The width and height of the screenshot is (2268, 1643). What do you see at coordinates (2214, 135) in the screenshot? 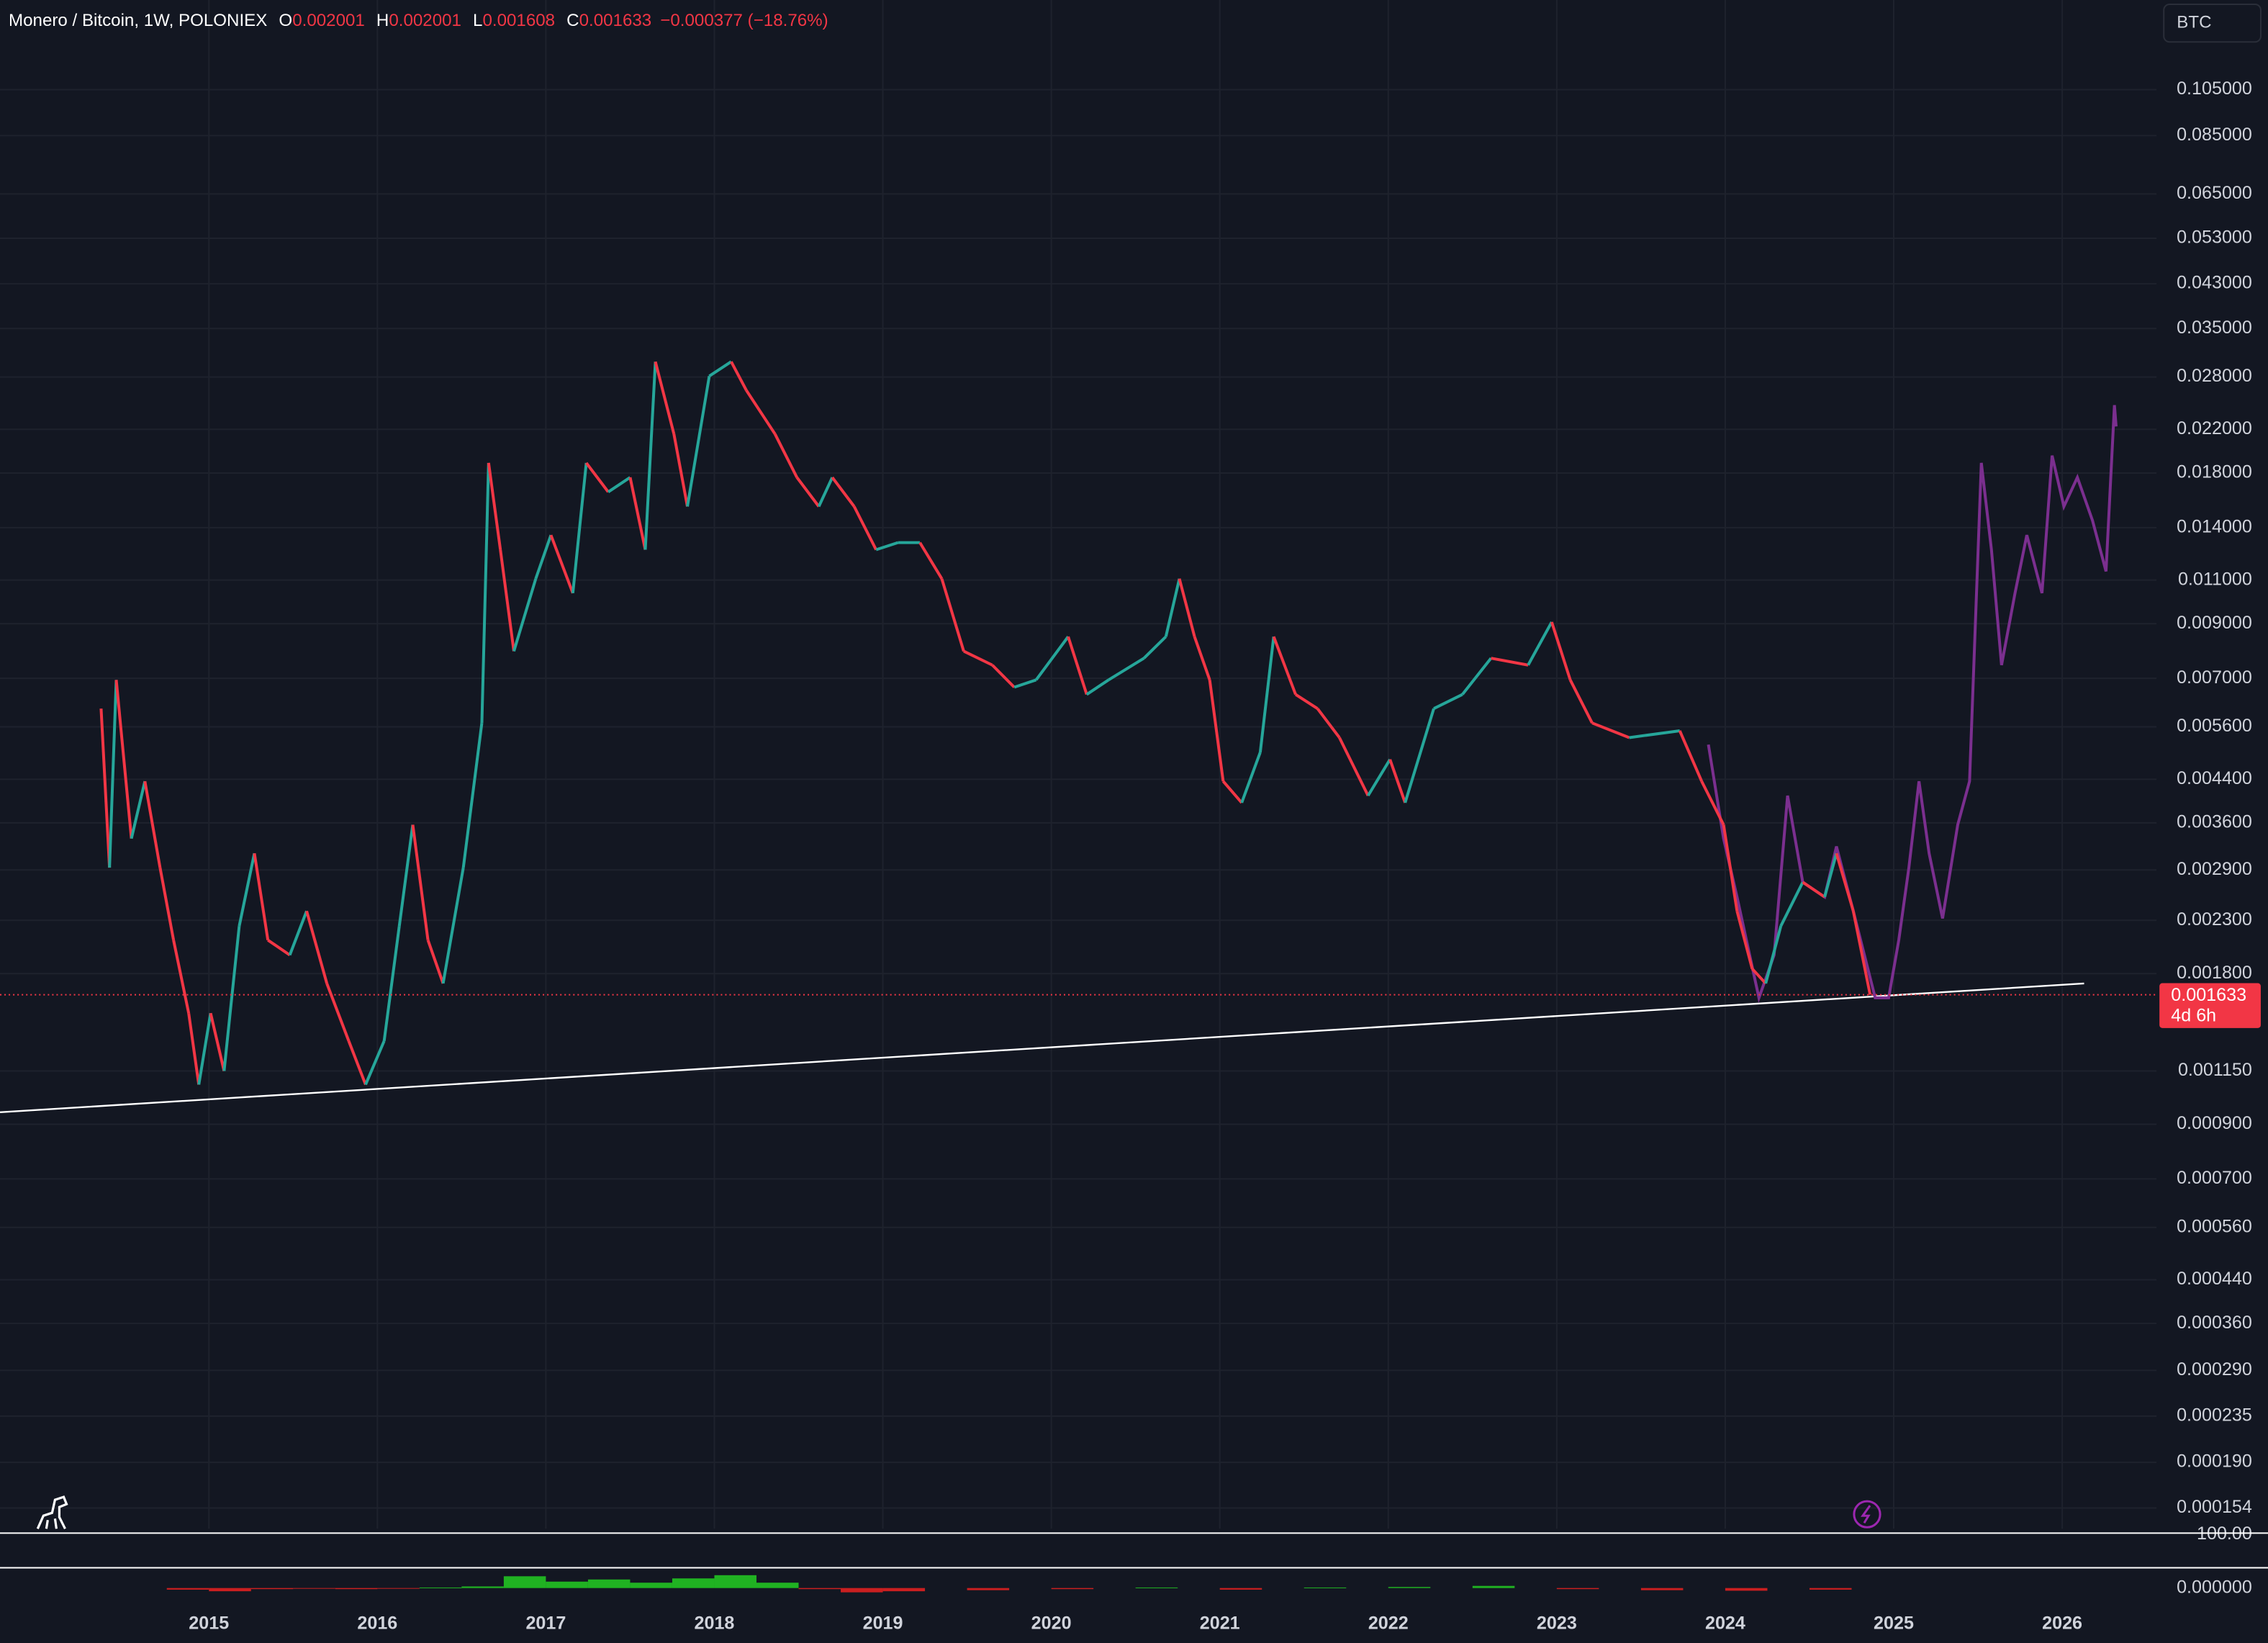
I see `y-tick-label: 0.085000` at bounding box center [2214, 135].